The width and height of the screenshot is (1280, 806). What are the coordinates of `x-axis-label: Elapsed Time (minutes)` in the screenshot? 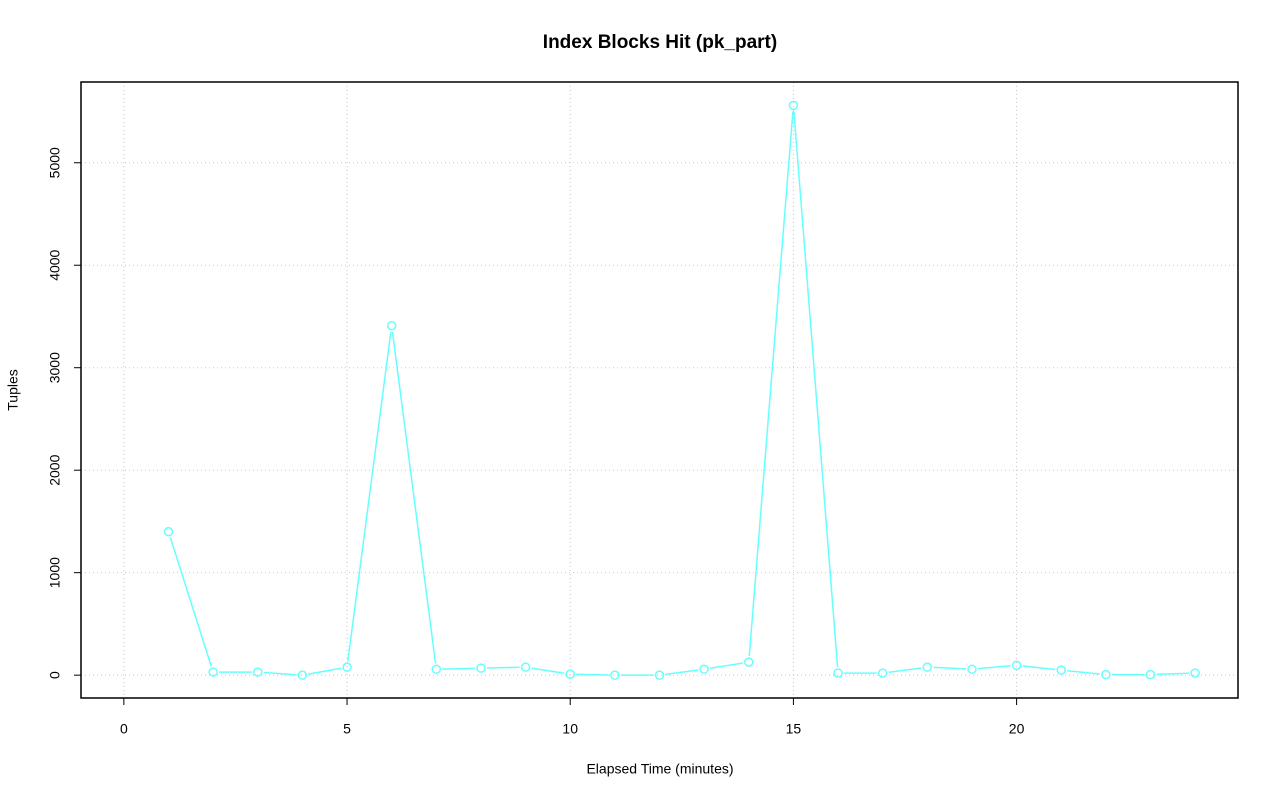 It's located at (659, 769).